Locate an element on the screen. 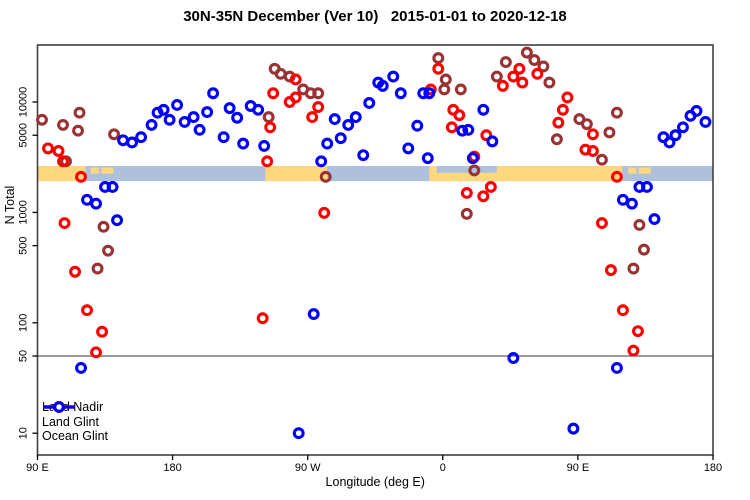 Image resolution: width=750 pixels, height=500 pixels. y-tick-label: 10 is located at coordinates (24, 433).